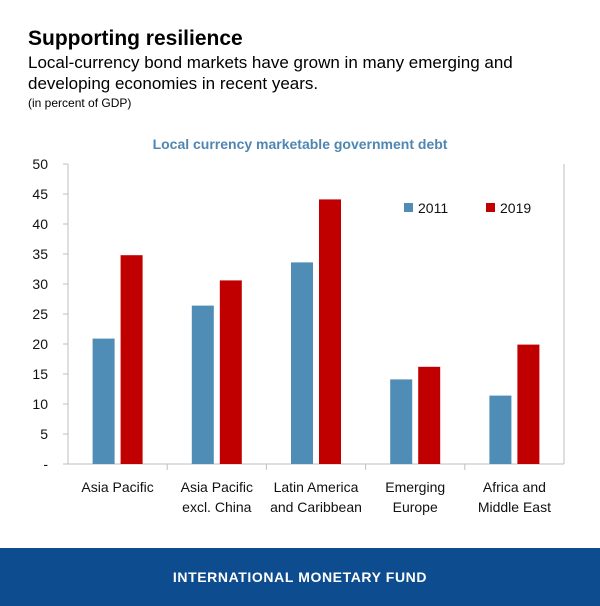 Image resolution: width=600 pixels, height=606 pixels. I want to click on y-tick-label: 50, so click(40, 164).